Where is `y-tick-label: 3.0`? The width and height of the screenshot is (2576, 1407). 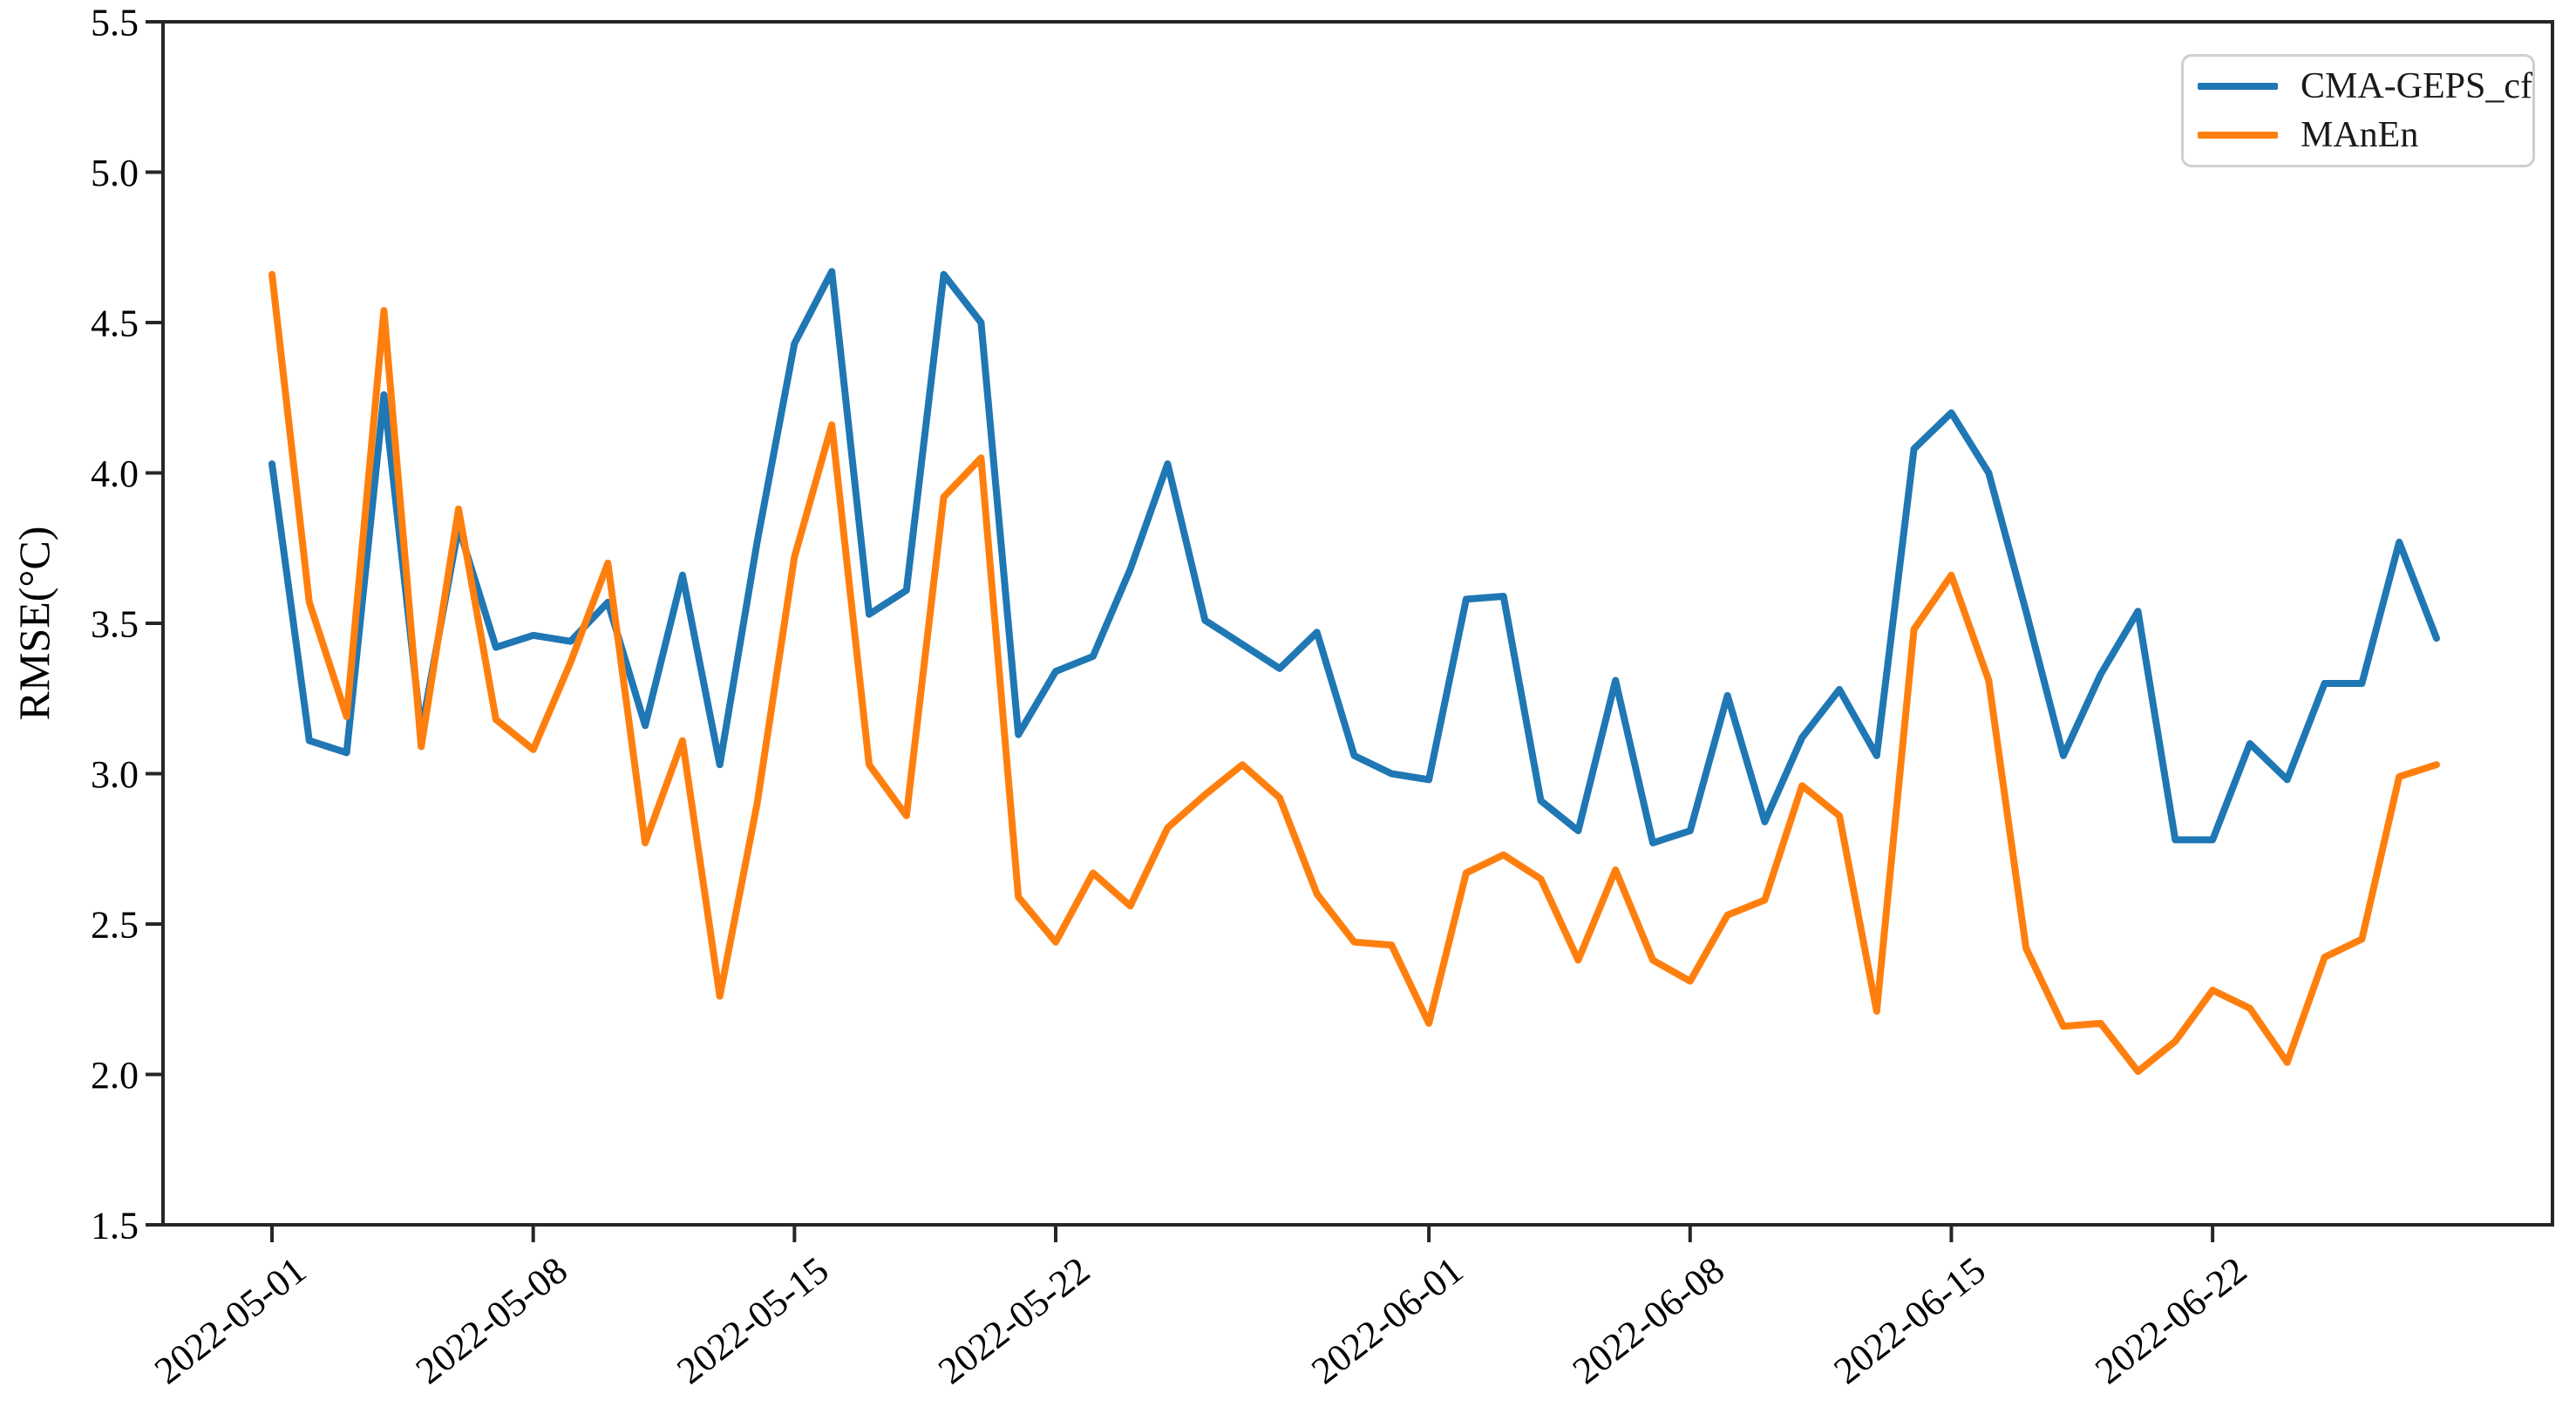 y-tick-label: 3.0 is located at coordinates (115, 774).